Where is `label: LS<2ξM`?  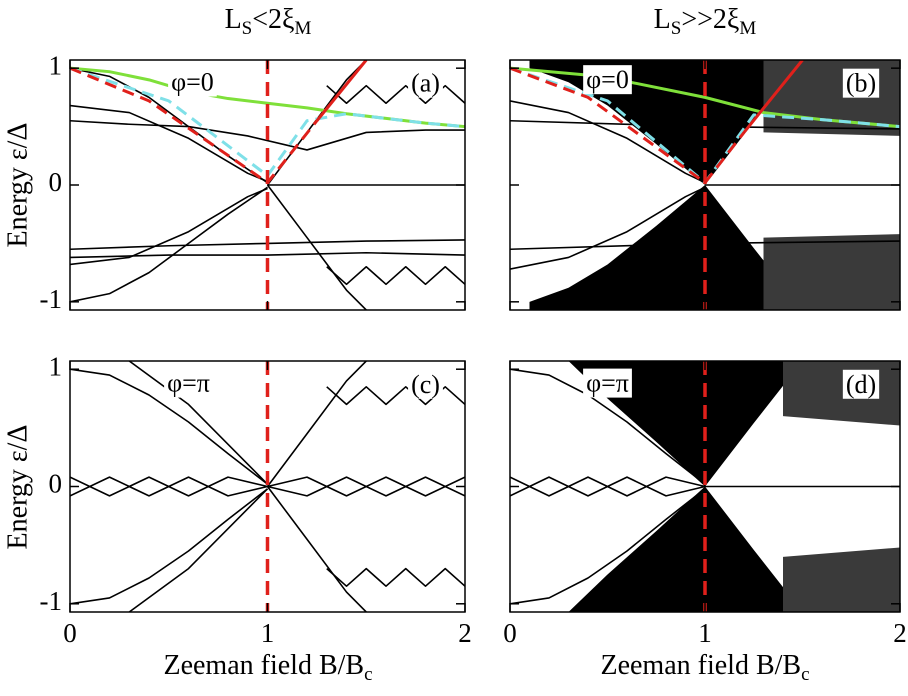
label: LS<2ξM is located at coordinates (268, 21).